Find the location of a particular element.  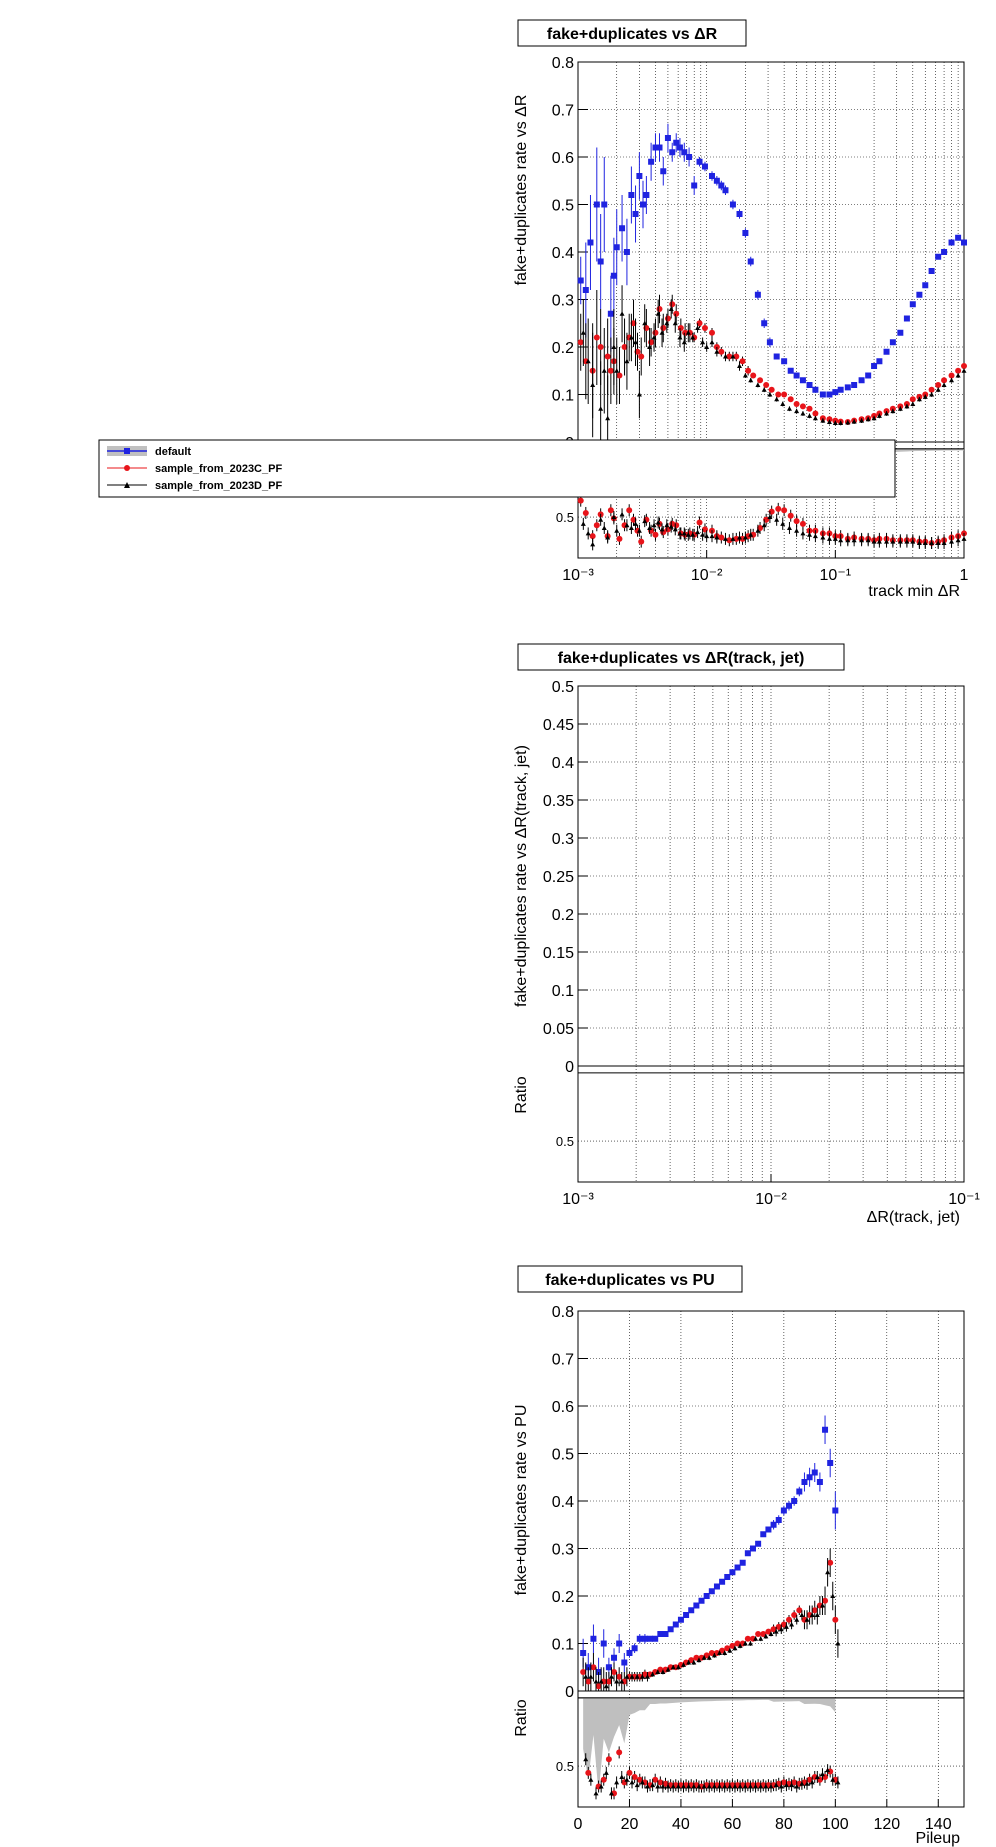

y-tick-label: 0.3 is located at coordinates (563, 839).